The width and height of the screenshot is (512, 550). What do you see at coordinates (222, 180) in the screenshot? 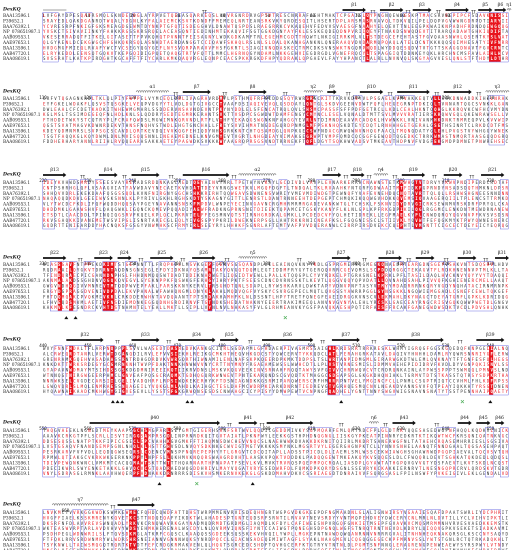
I see `ruler-tick-label: 260` at bounding box center [222, 180].